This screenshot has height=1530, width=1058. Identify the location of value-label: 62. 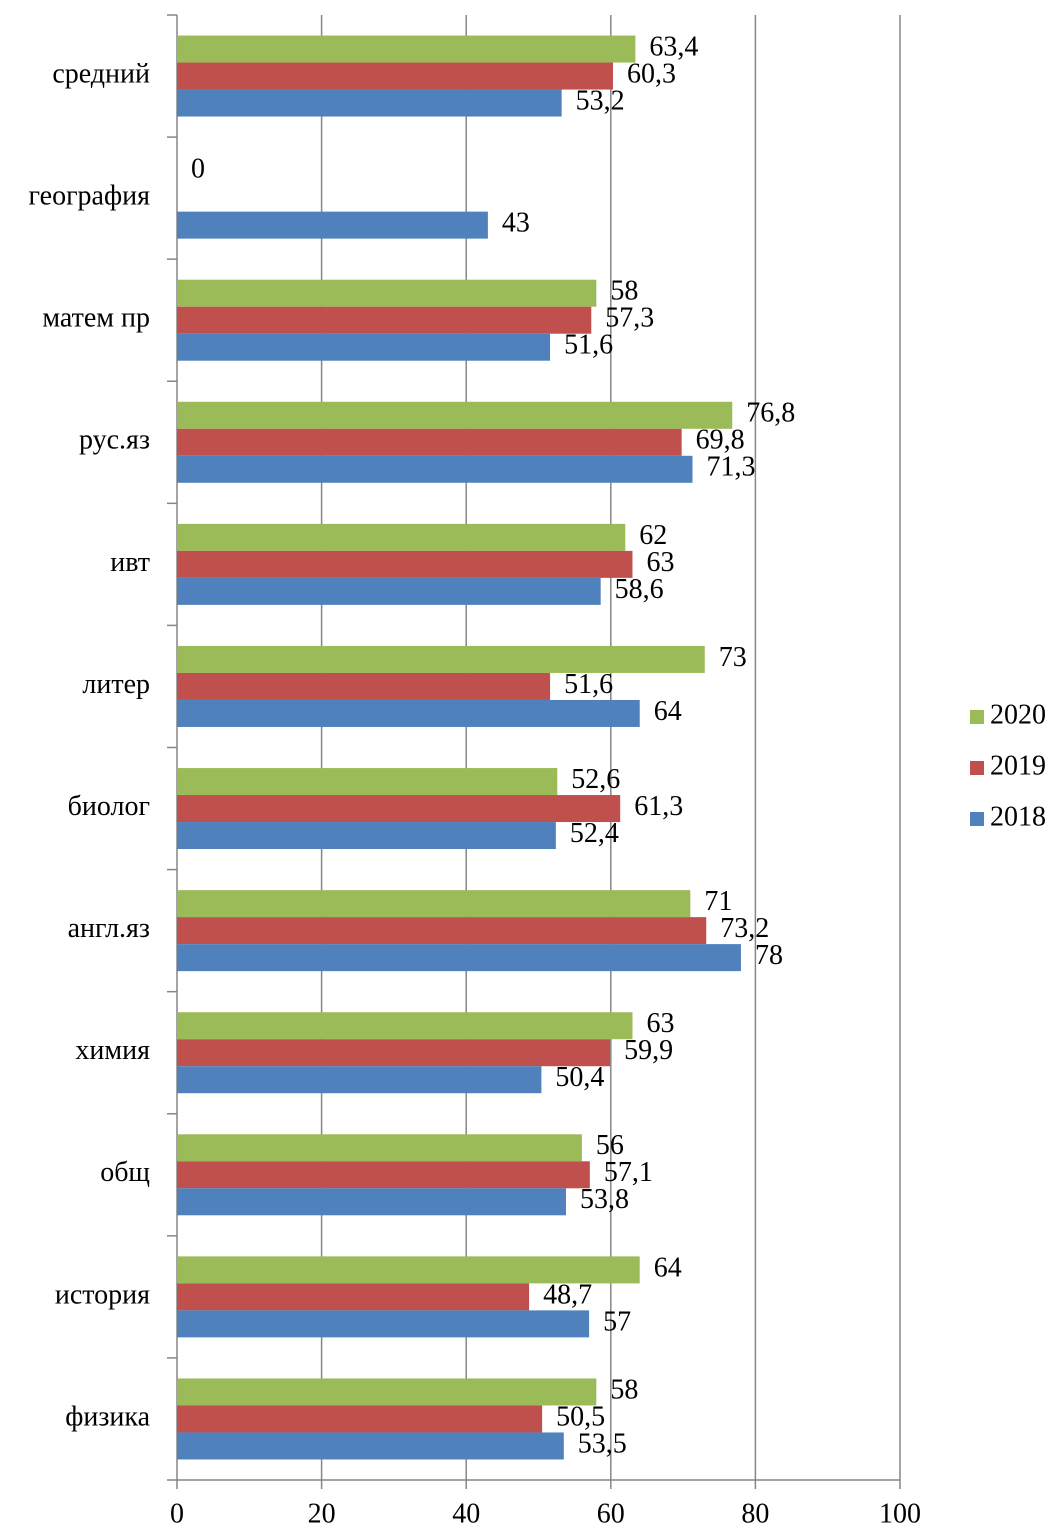
(653, 535).